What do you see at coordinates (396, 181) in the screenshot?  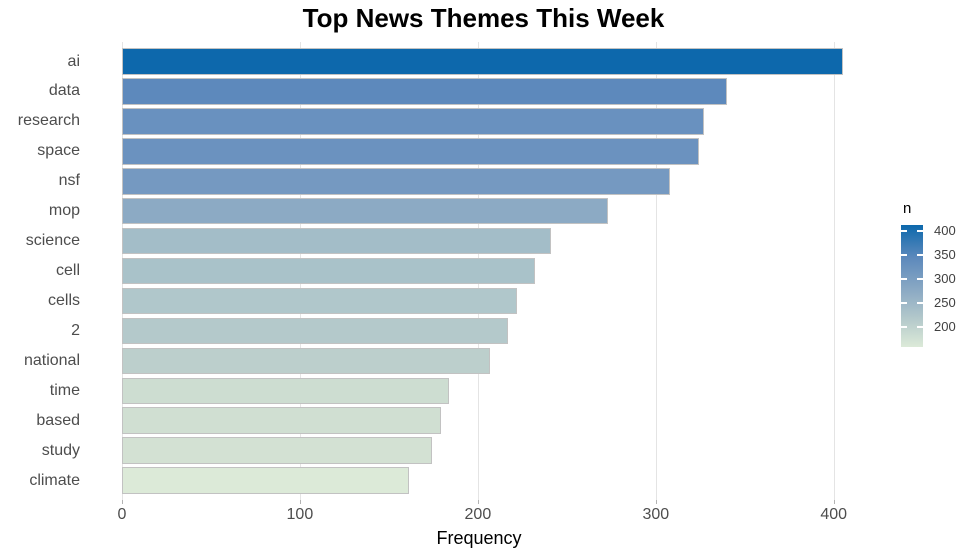 I see `bar-nsf` at bounding box center [396, 181].